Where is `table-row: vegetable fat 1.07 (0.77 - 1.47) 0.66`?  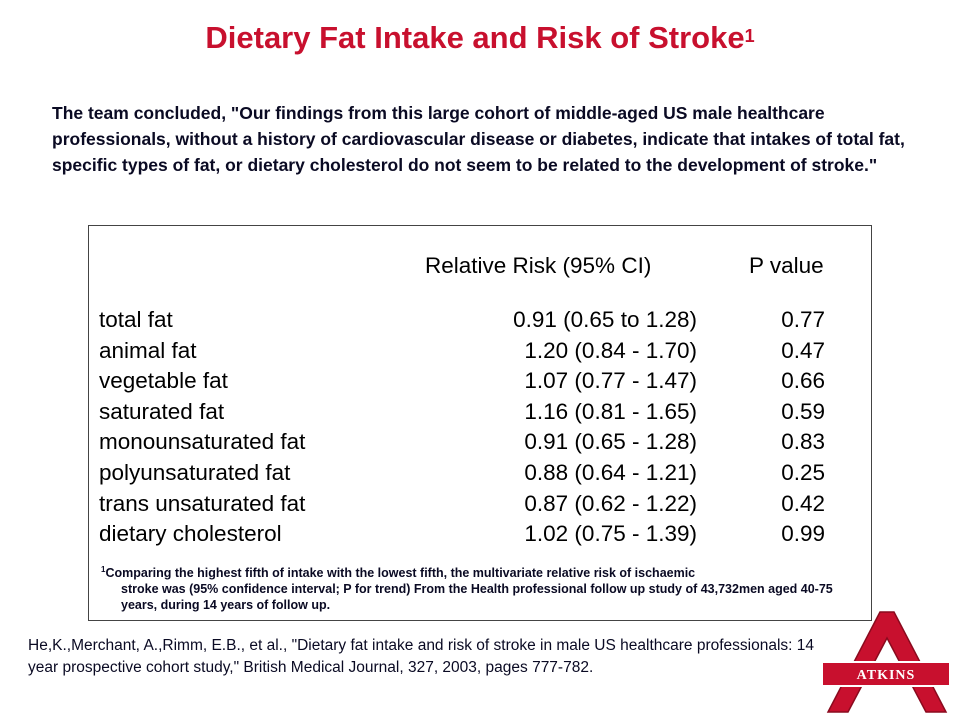 table-row: vegetable fat 1.07 (0.77 - 1.47) 0.66 is located at coordinates (481, 381).